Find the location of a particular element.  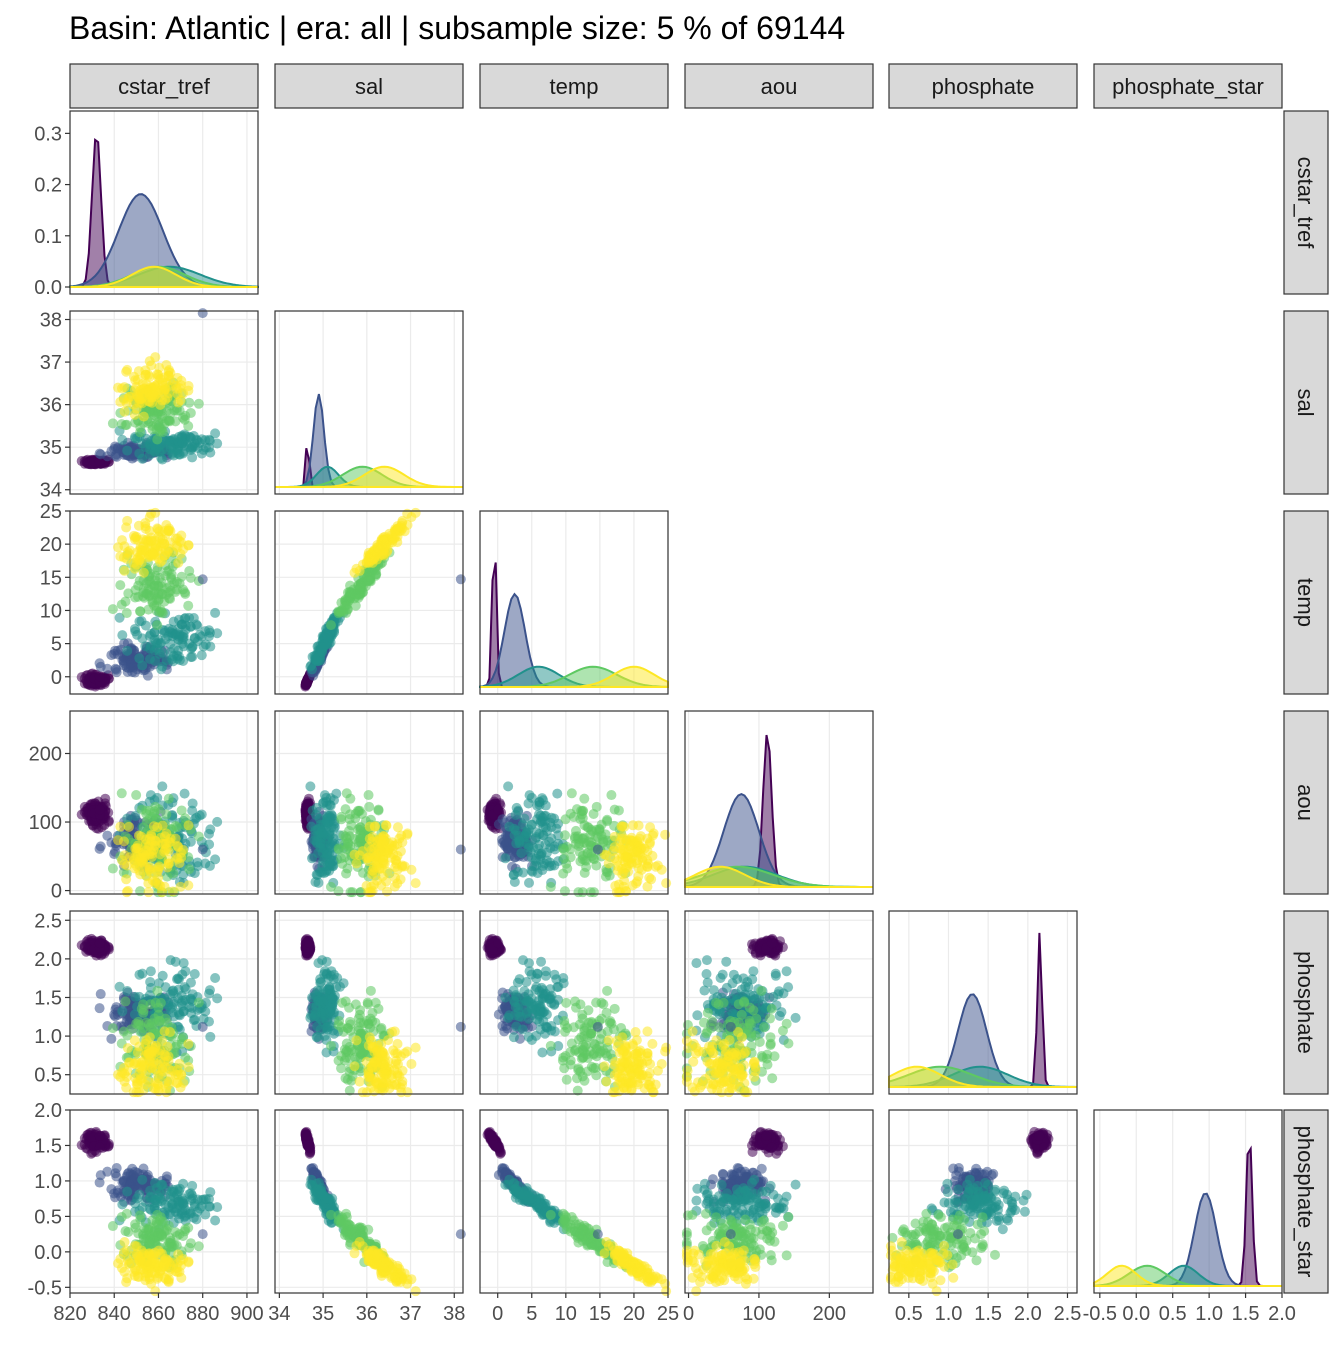

panel-sal-sal is located at coordinates (369, 402).